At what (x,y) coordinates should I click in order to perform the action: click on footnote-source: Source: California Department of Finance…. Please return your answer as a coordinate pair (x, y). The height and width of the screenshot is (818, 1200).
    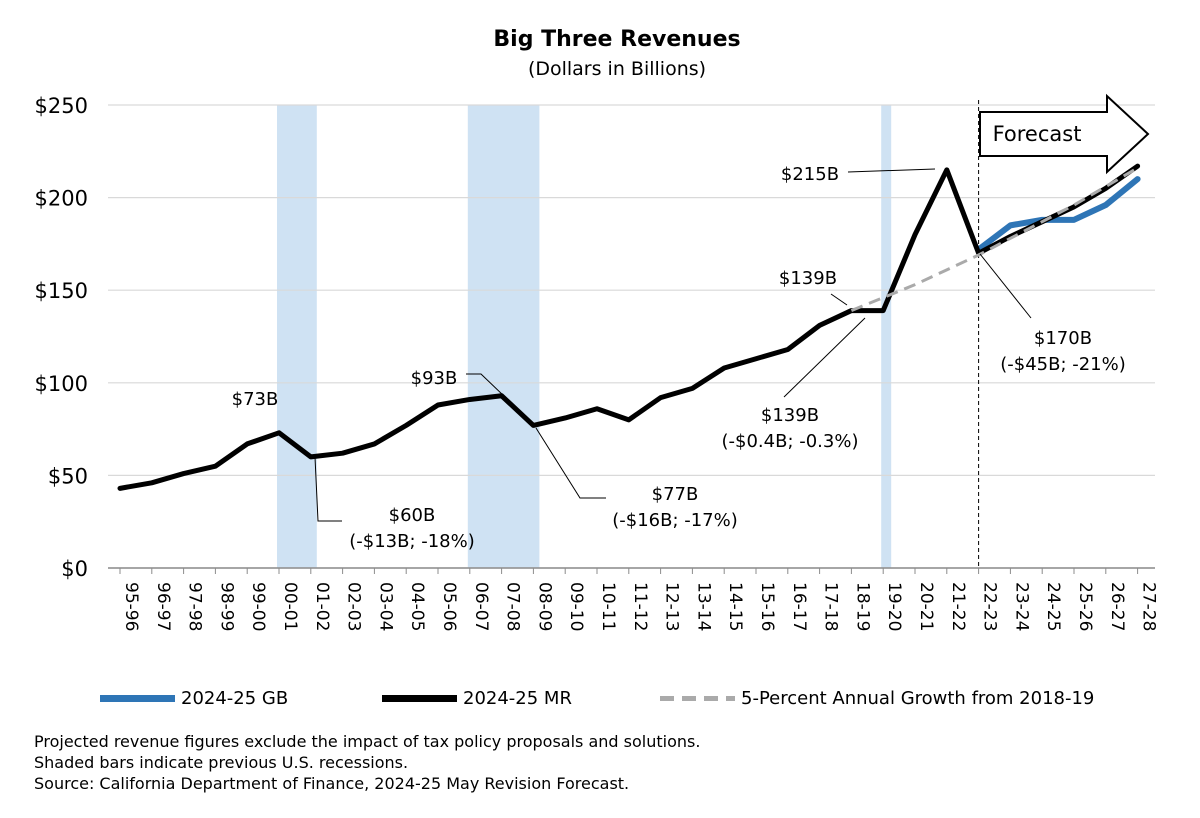
    Looking at the image, I should click on (332, 783).